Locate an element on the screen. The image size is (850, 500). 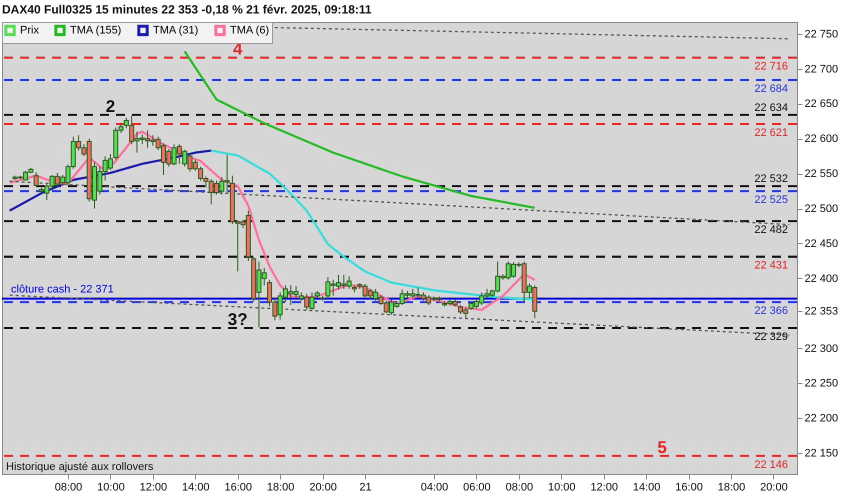
annotation: 5 is located at coordinates (662, 447).